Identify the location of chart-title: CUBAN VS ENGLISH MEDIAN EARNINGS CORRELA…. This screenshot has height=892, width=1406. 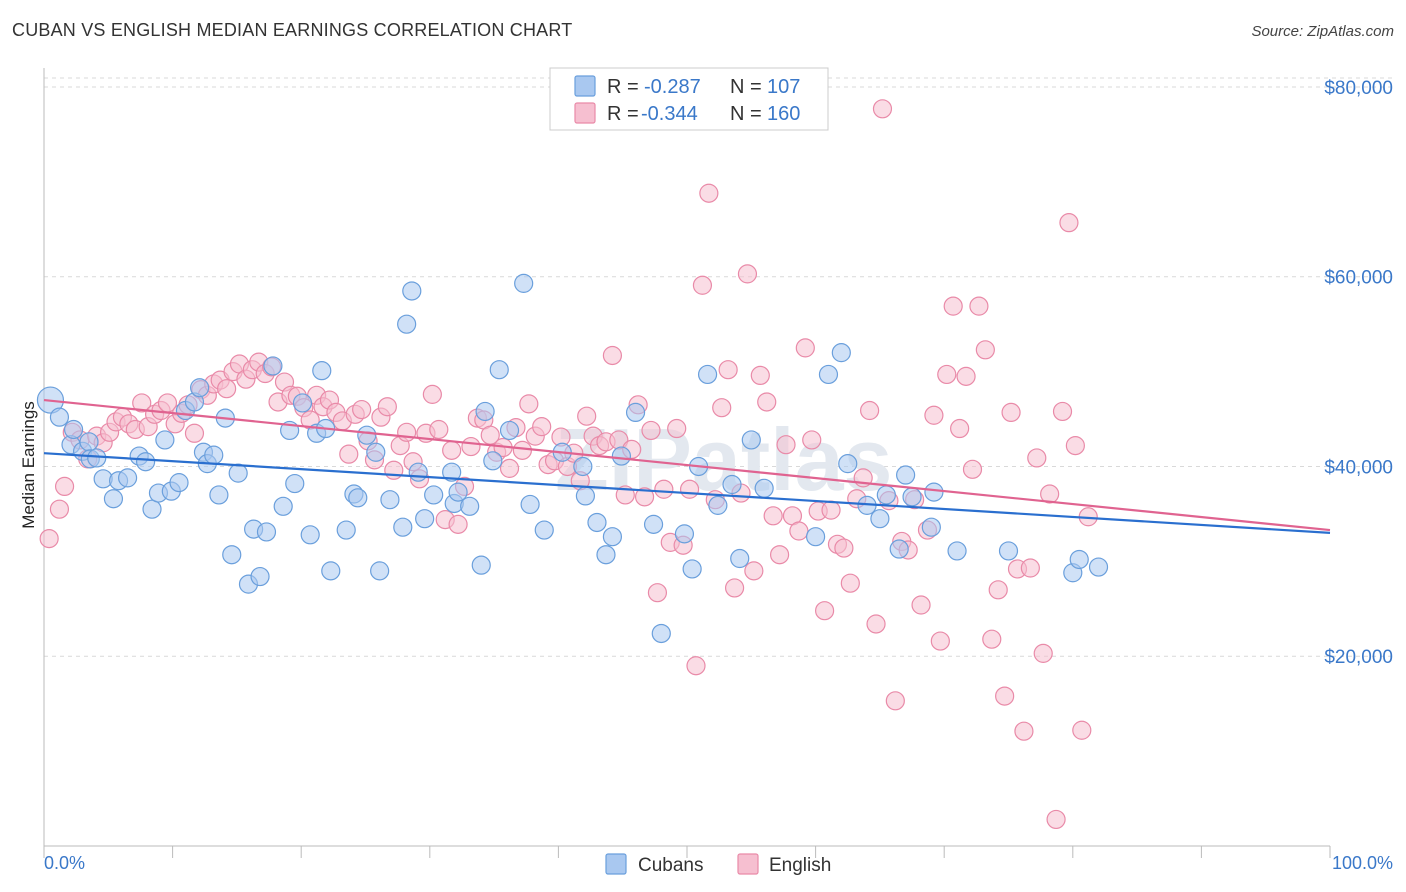
(292, 30).